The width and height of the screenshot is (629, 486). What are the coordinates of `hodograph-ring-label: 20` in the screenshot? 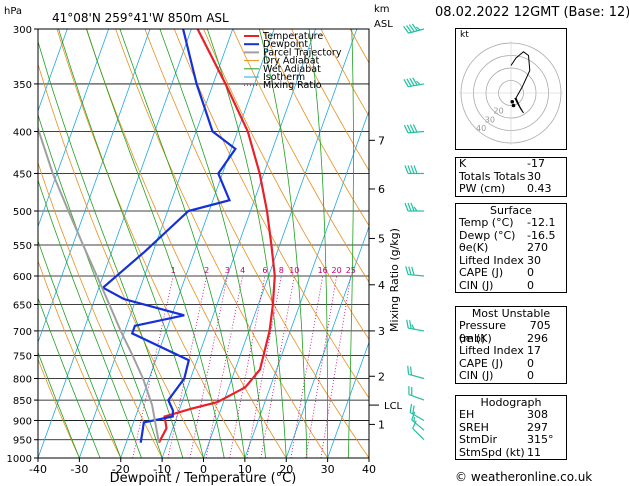 It's located at (499, 111).